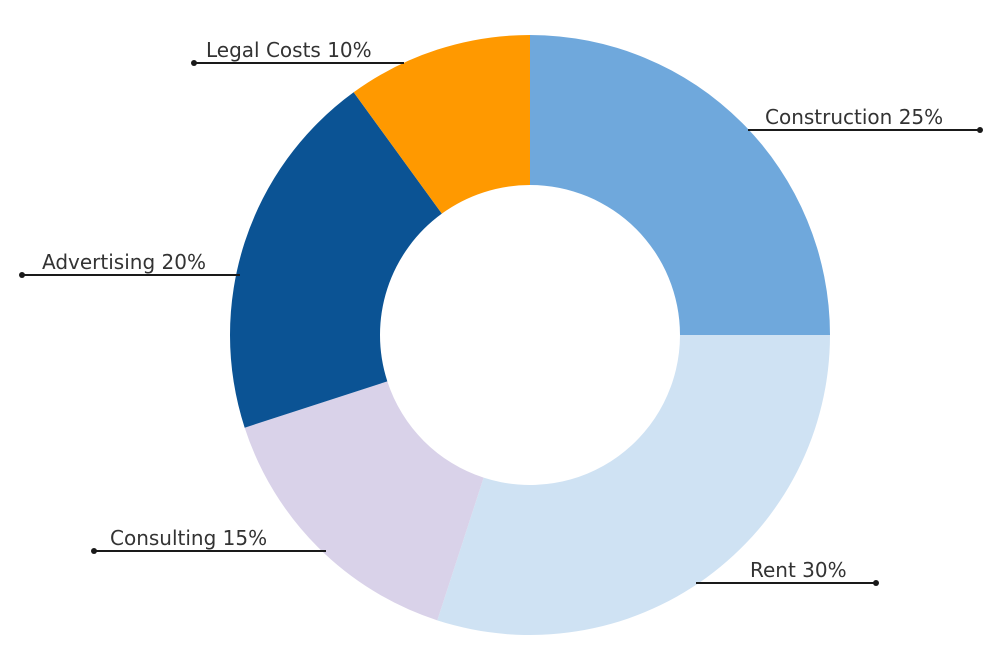 The image size is (1006, 656). I want to click on slice-label-rent: Rent 30%, so click(798, 570).